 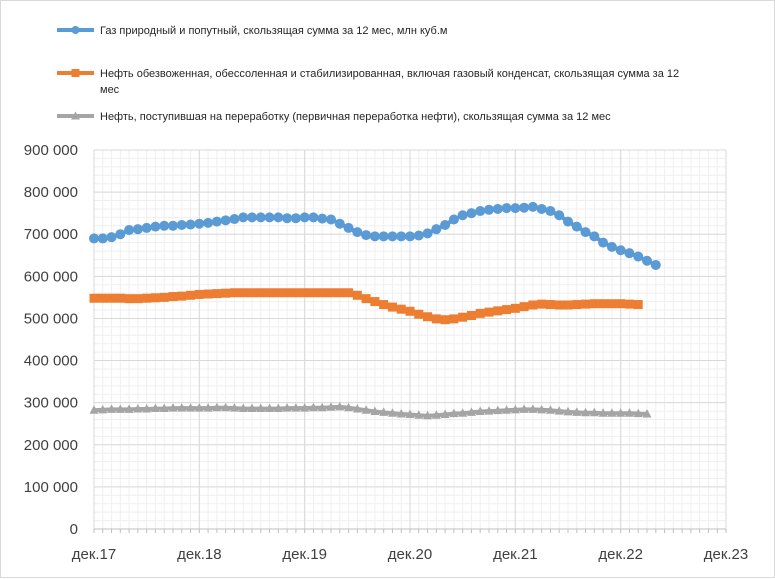 I want to click on y-tick-label: 800 000, so click(x=51, y=192).